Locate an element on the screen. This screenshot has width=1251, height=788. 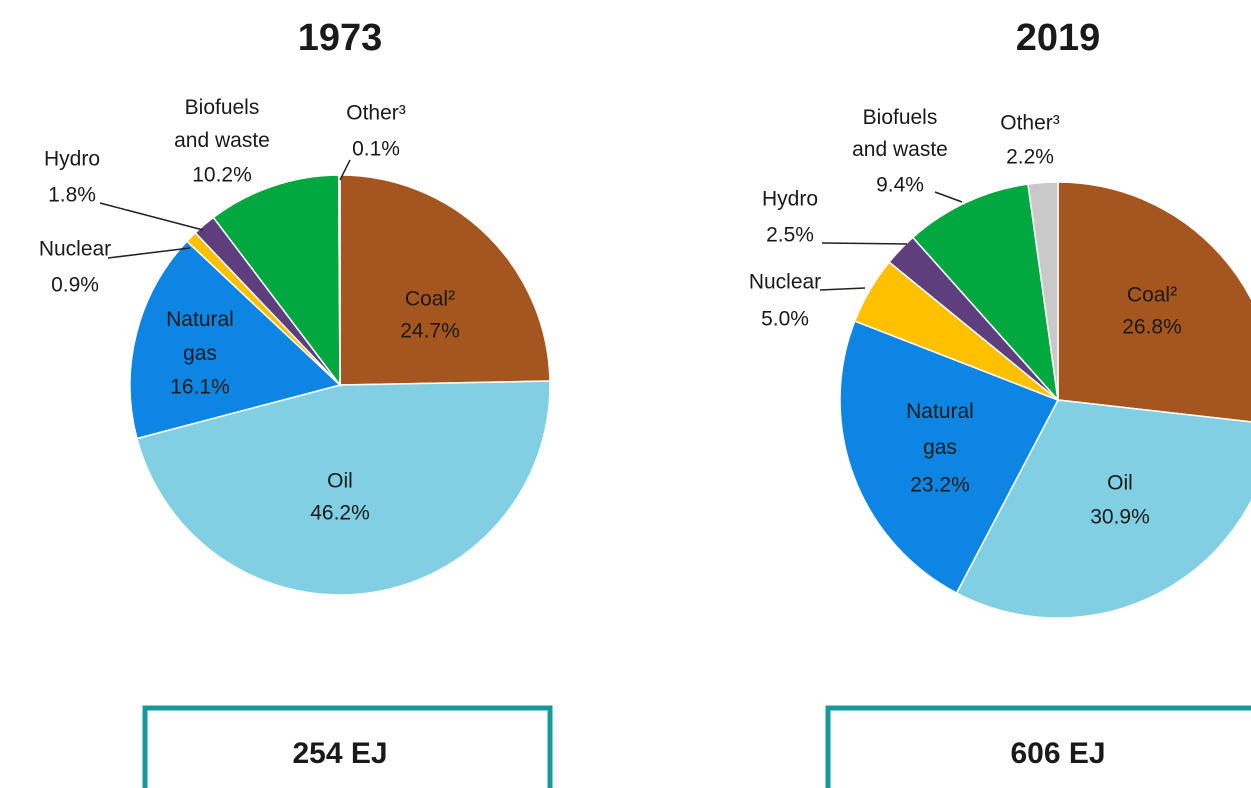
slice-value-label: 30.9% is located at coordinates (1120, 517).